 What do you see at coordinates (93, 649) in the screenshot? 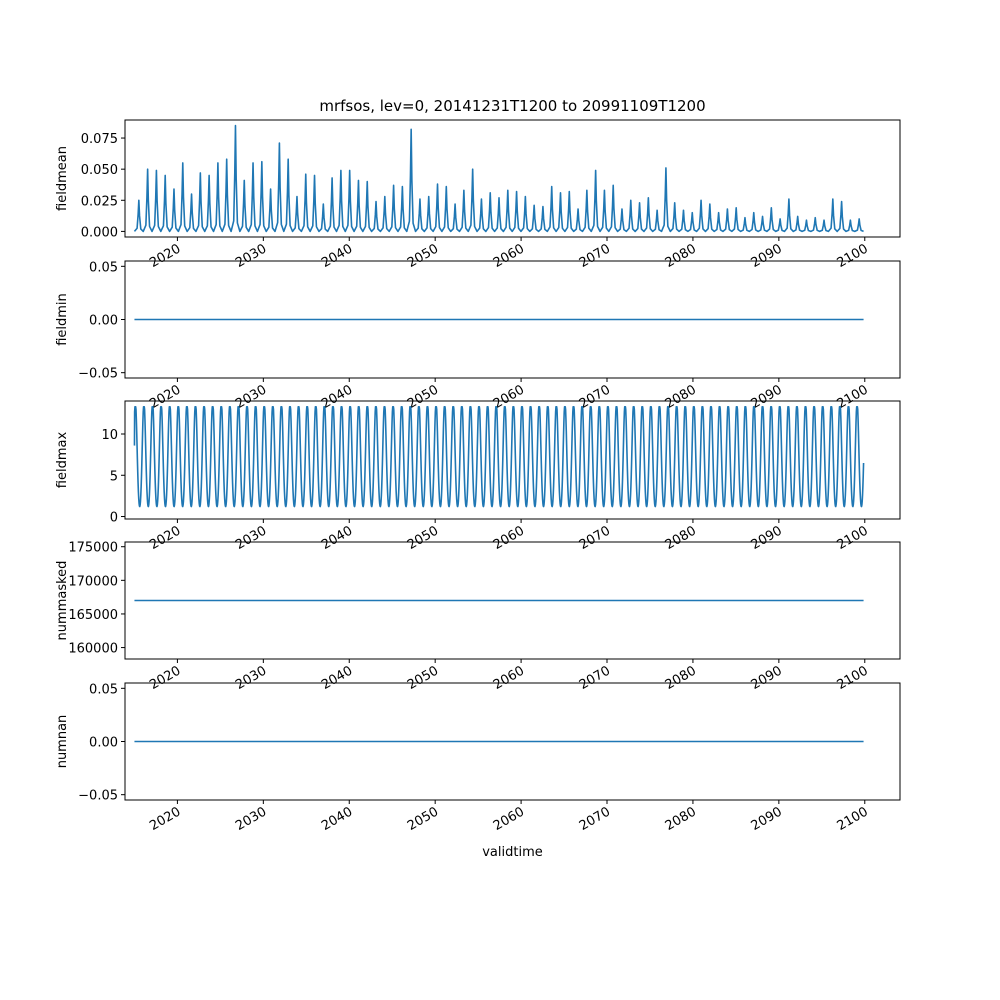
I see `nummasked-ytick-label: 160000` at bounding box center [93, 649].